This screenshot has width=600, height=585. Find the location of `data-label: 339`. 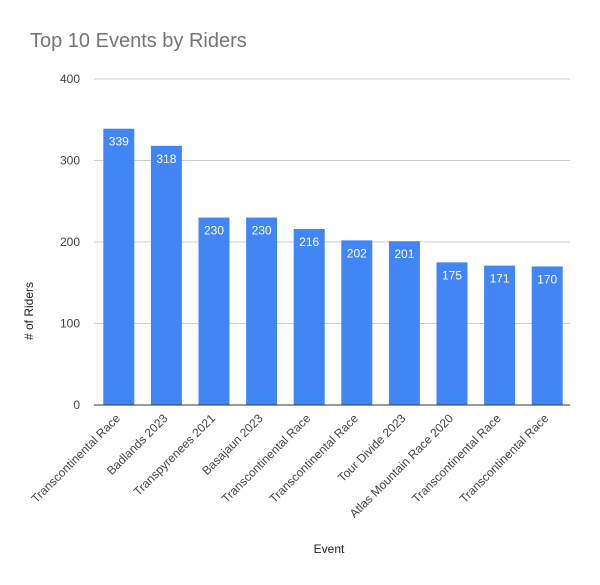

data-label: 339 is located at coordinates (119, 142).